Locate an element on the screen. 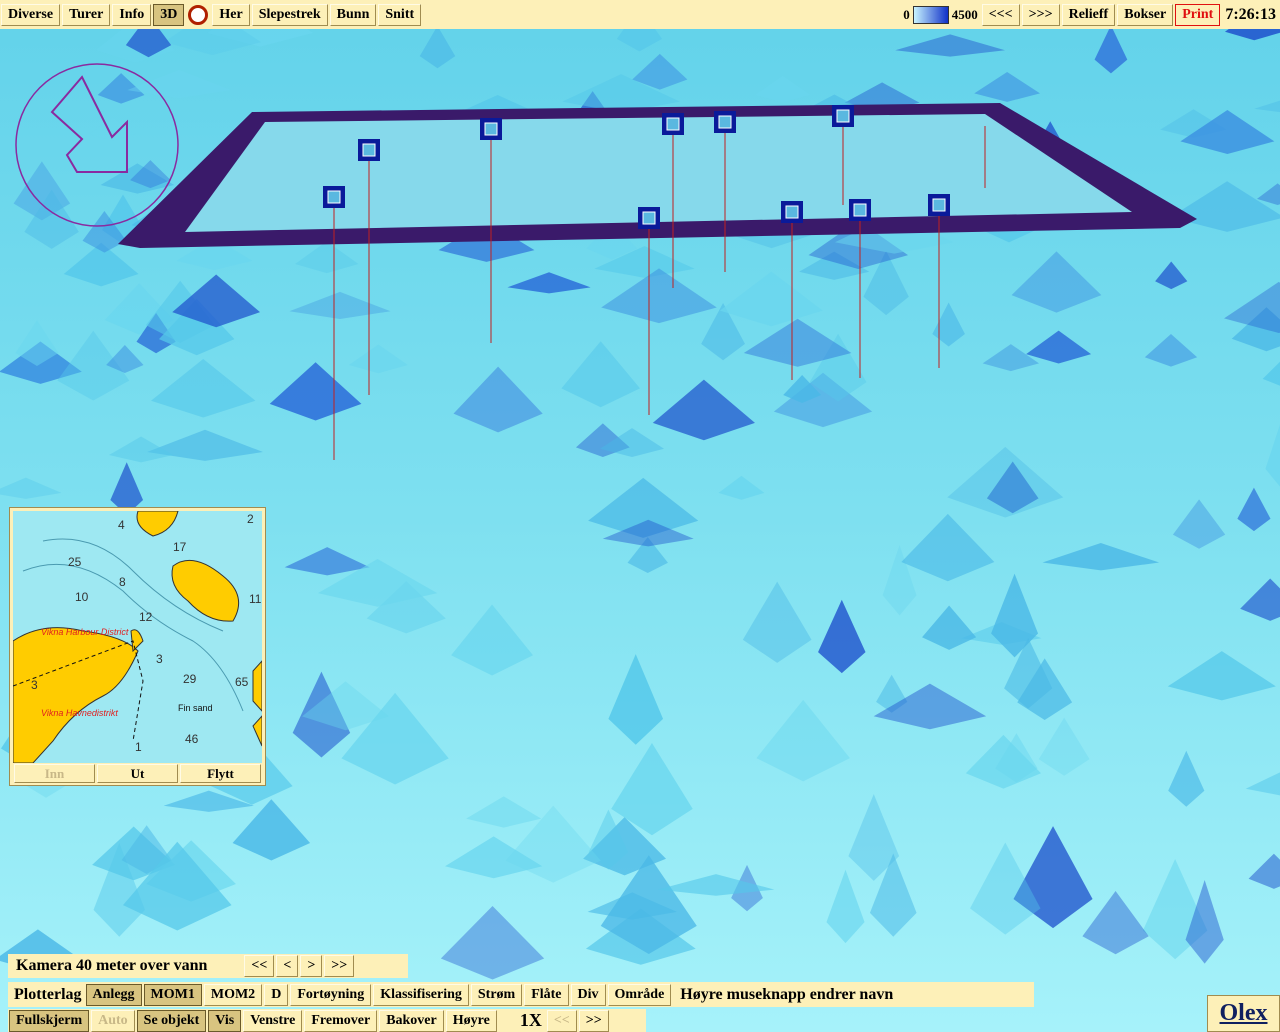  button: Fortøyning is located at coordinates (331, 994).